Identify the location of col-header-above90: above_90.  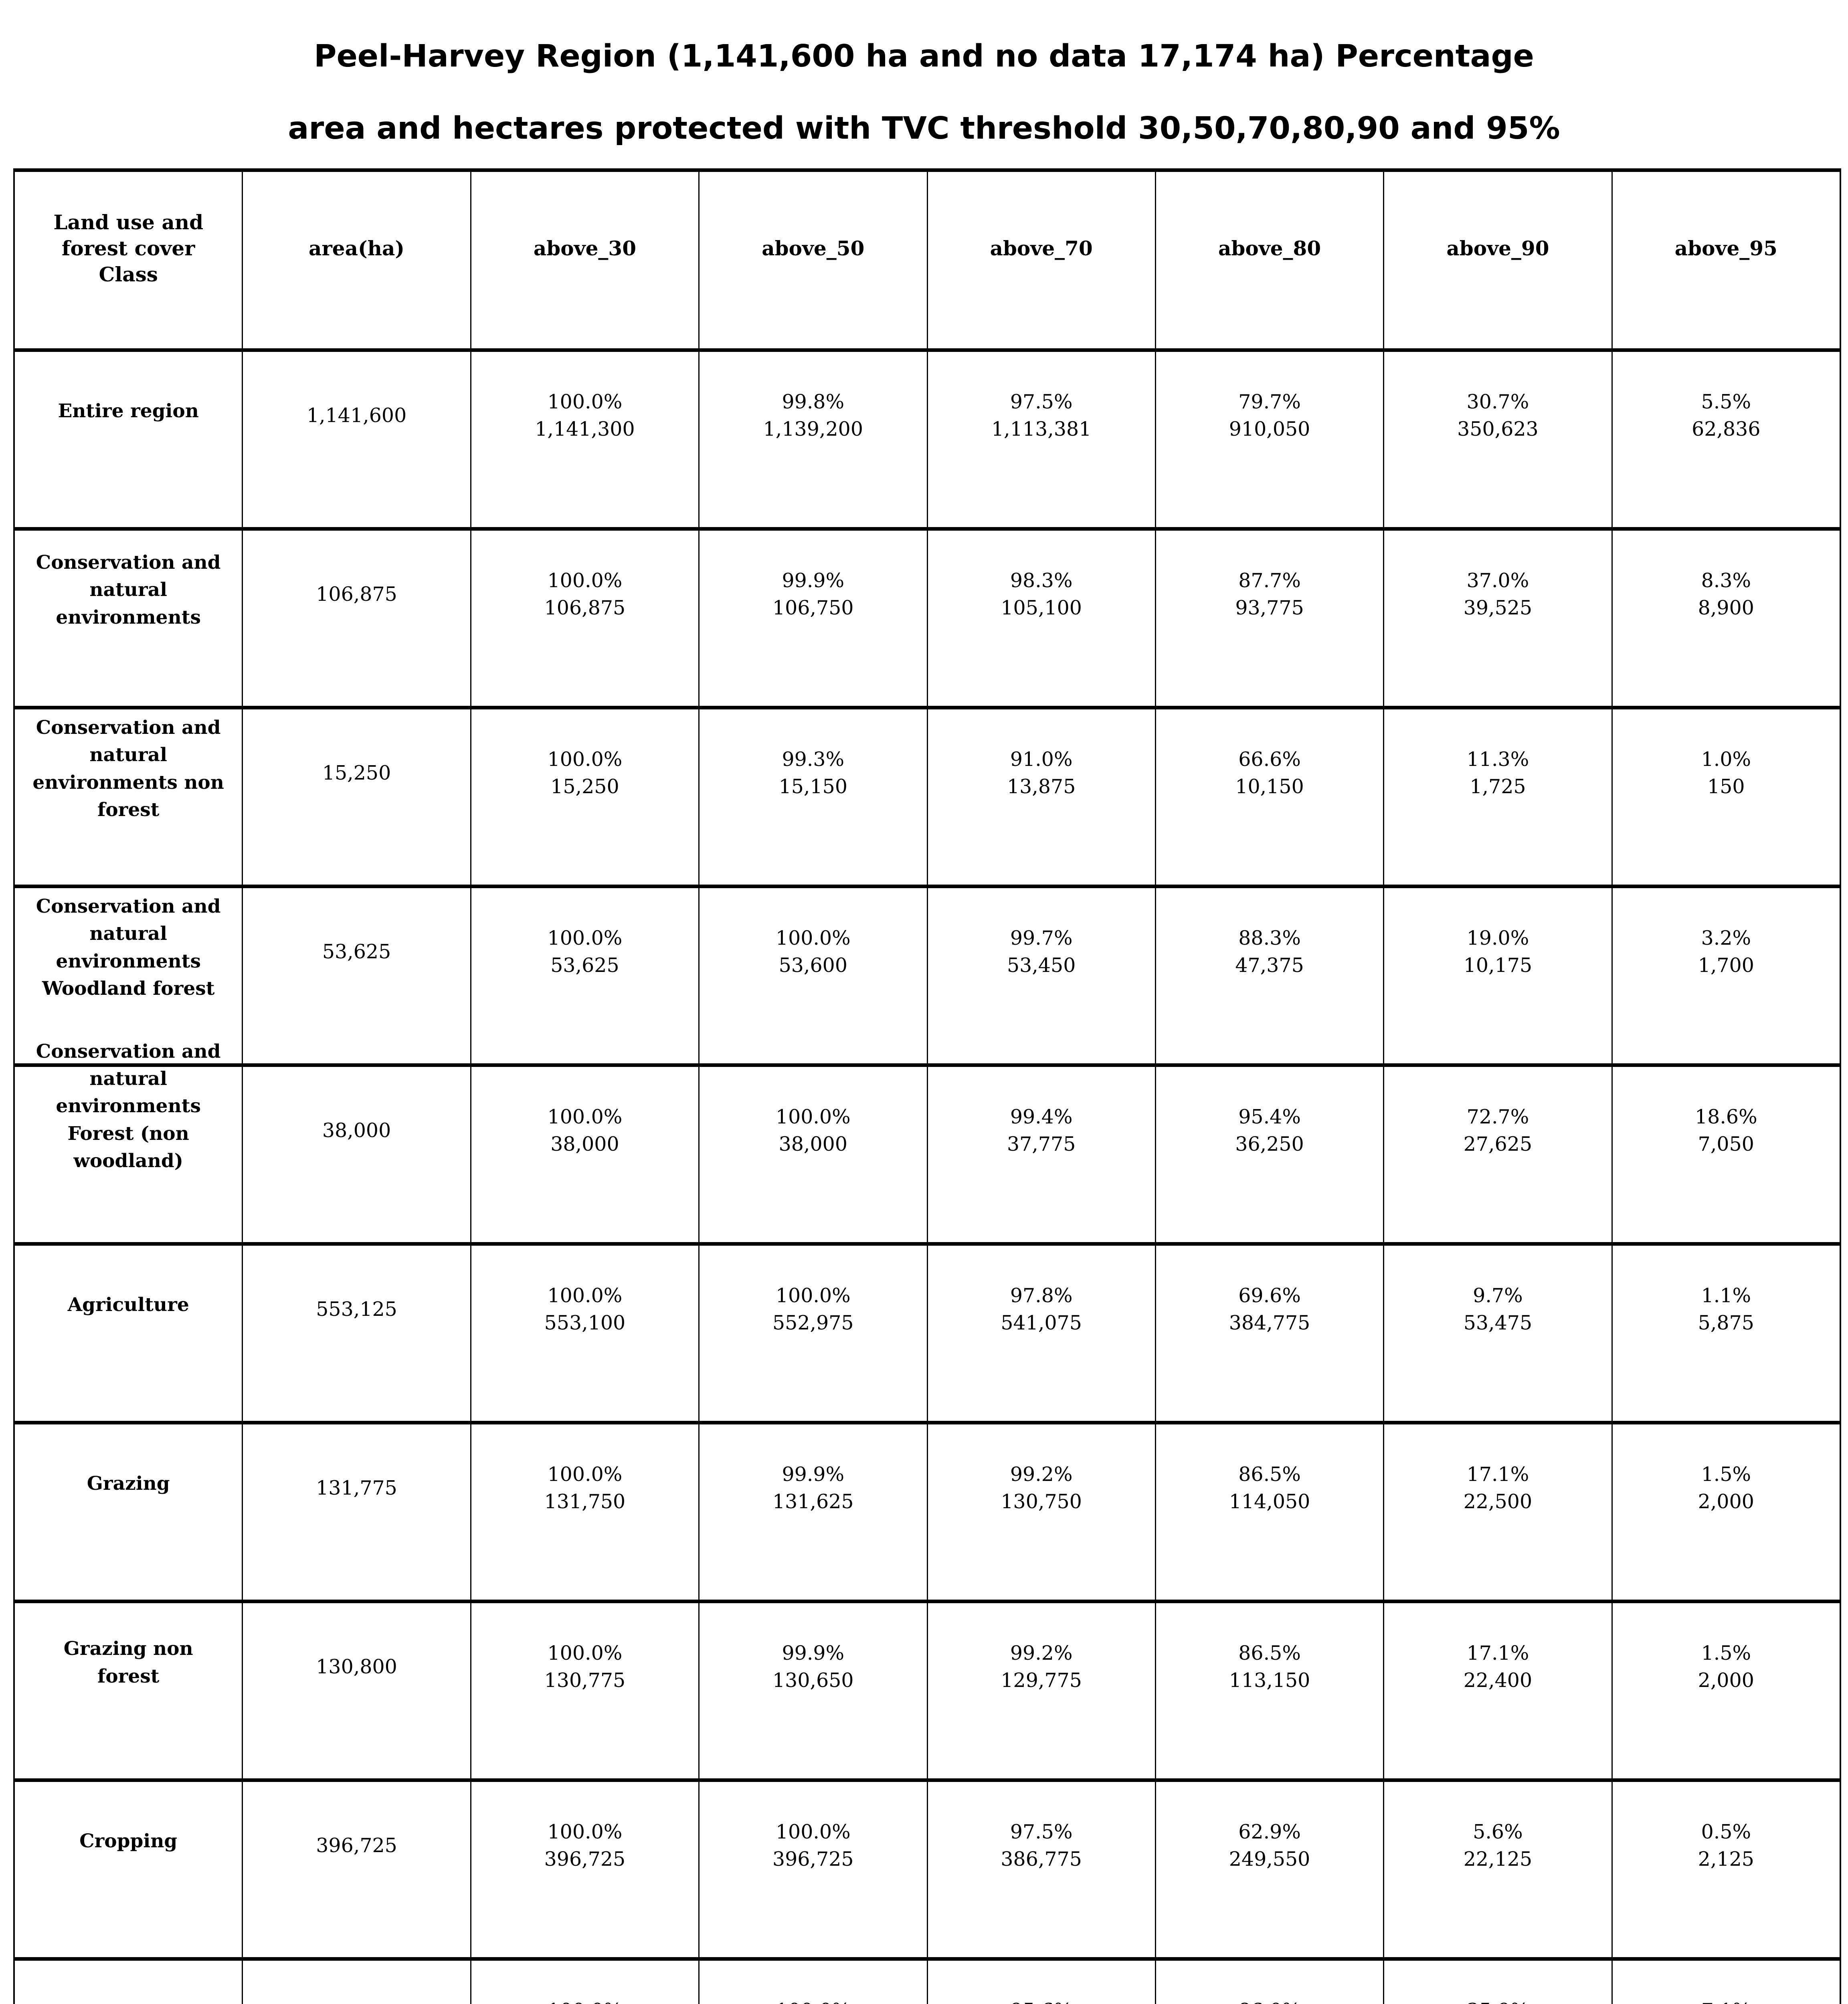
(1497, 260).